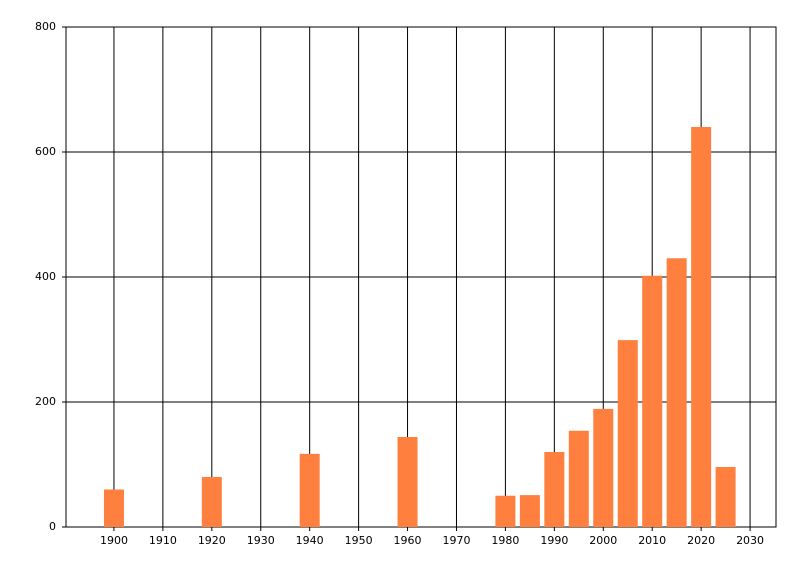 The height and width of the screenshot is (576, 800). Describe the element at coordinates (114, 540) in the screenshot. I see `x-tick-label: 1900` at that location.